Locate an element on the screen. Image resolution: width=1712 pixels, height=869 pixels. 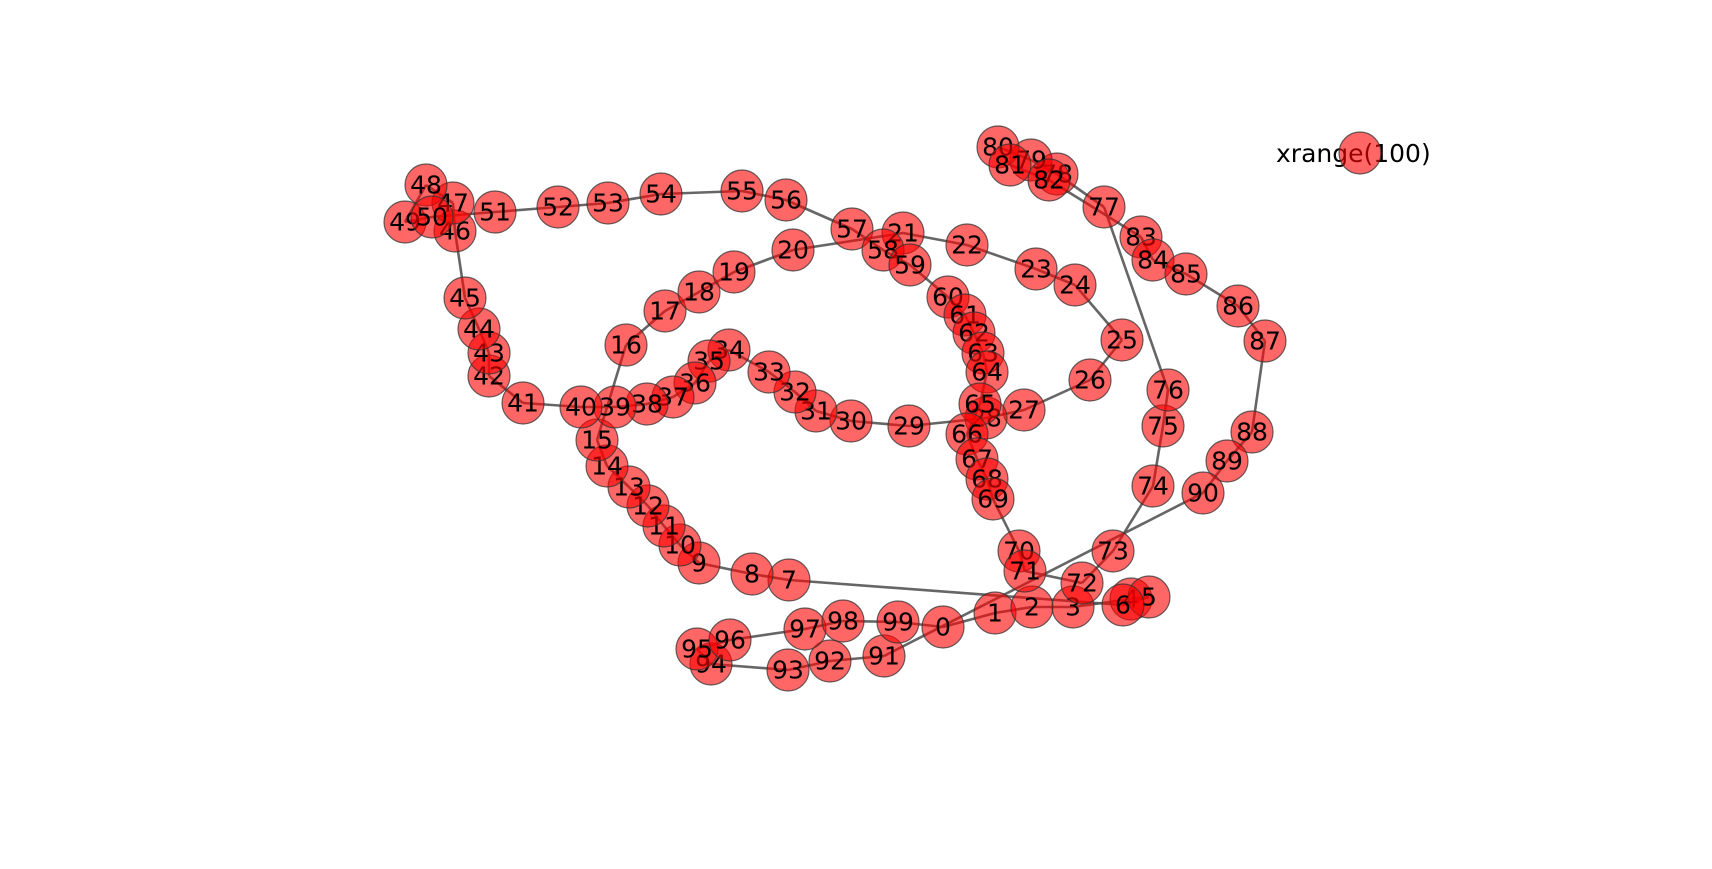
node-label-41: 41 is located at coordinates (523, 403).